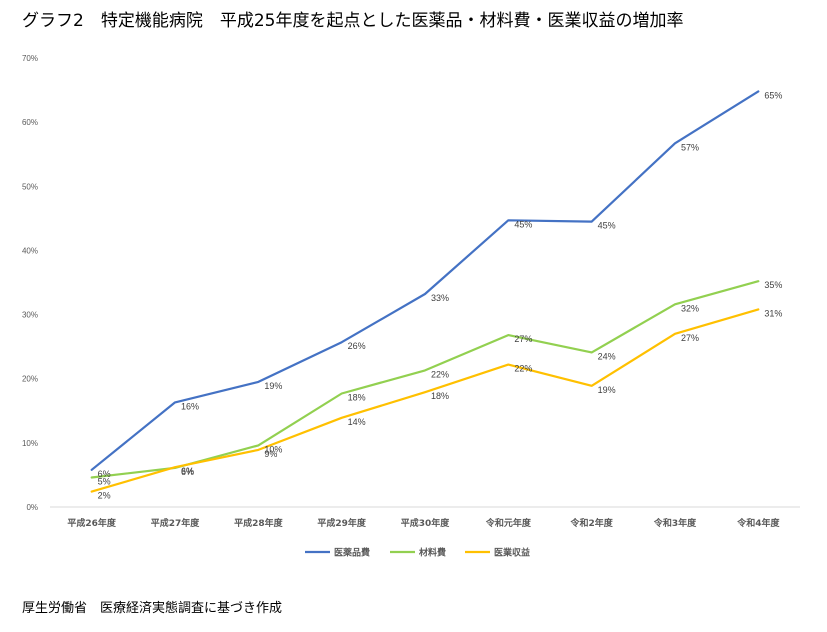 The width and height of the screenshot is (827, 632). What do you see at coordinates (342, 523) in the screenshot?
I see `x-tick-label: 平成29年度` at bounding box center [342, 523].